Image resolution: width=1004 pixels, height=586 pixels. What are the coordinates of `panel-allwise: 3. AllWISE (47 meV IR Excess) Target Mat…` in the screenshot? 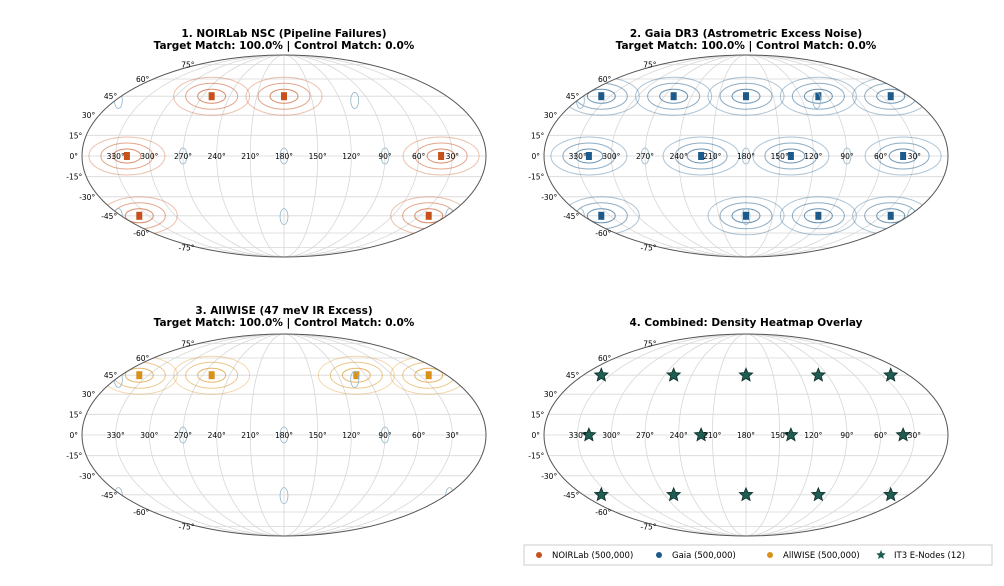 It's located at (284, 317).